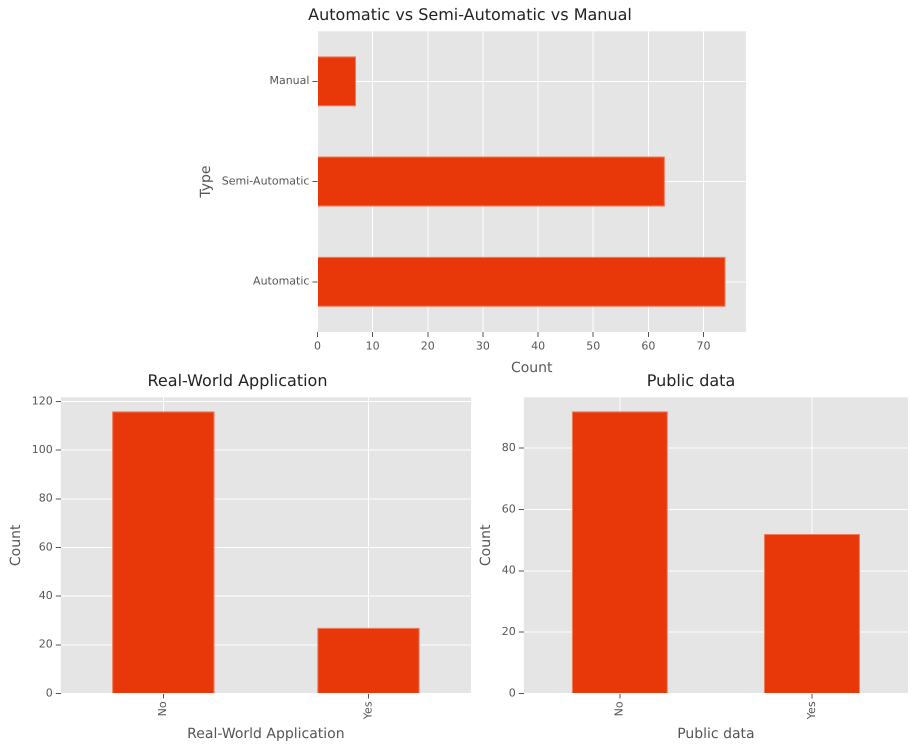 The width and height of the screenshot is (912, 751). Describe the element at coordinates (42, 449) in the screenshot. I see `y-tick-label: 100` at that location.